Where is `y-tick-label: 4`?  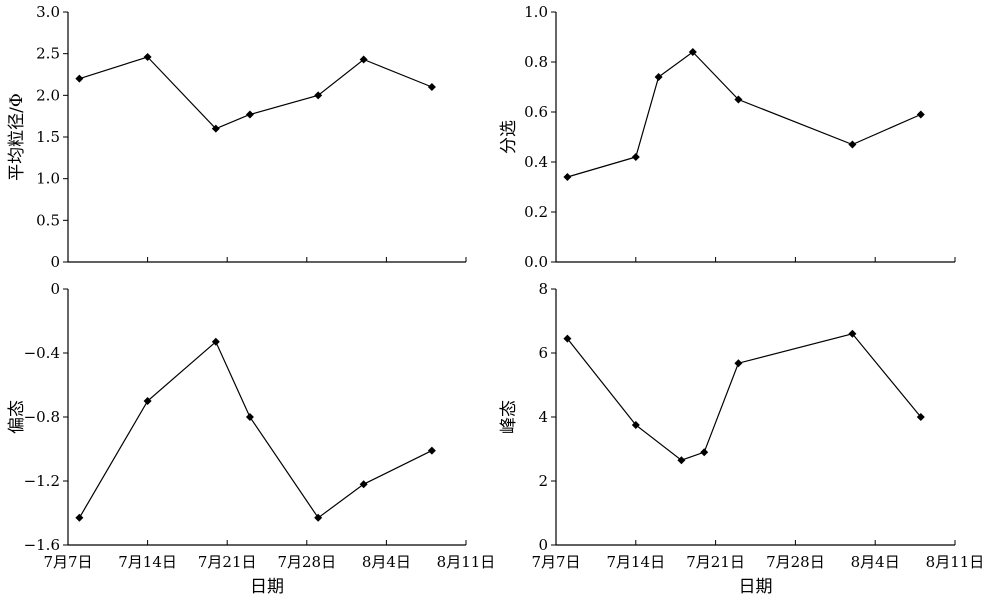 y-tick-label: 4 is located at coordinates (543, 417).